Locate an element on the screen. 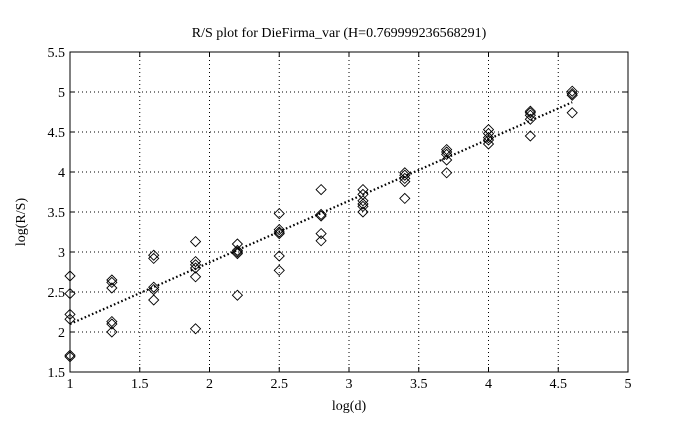  x-tick-label: 1.5 is located at coordinates (140, 384).